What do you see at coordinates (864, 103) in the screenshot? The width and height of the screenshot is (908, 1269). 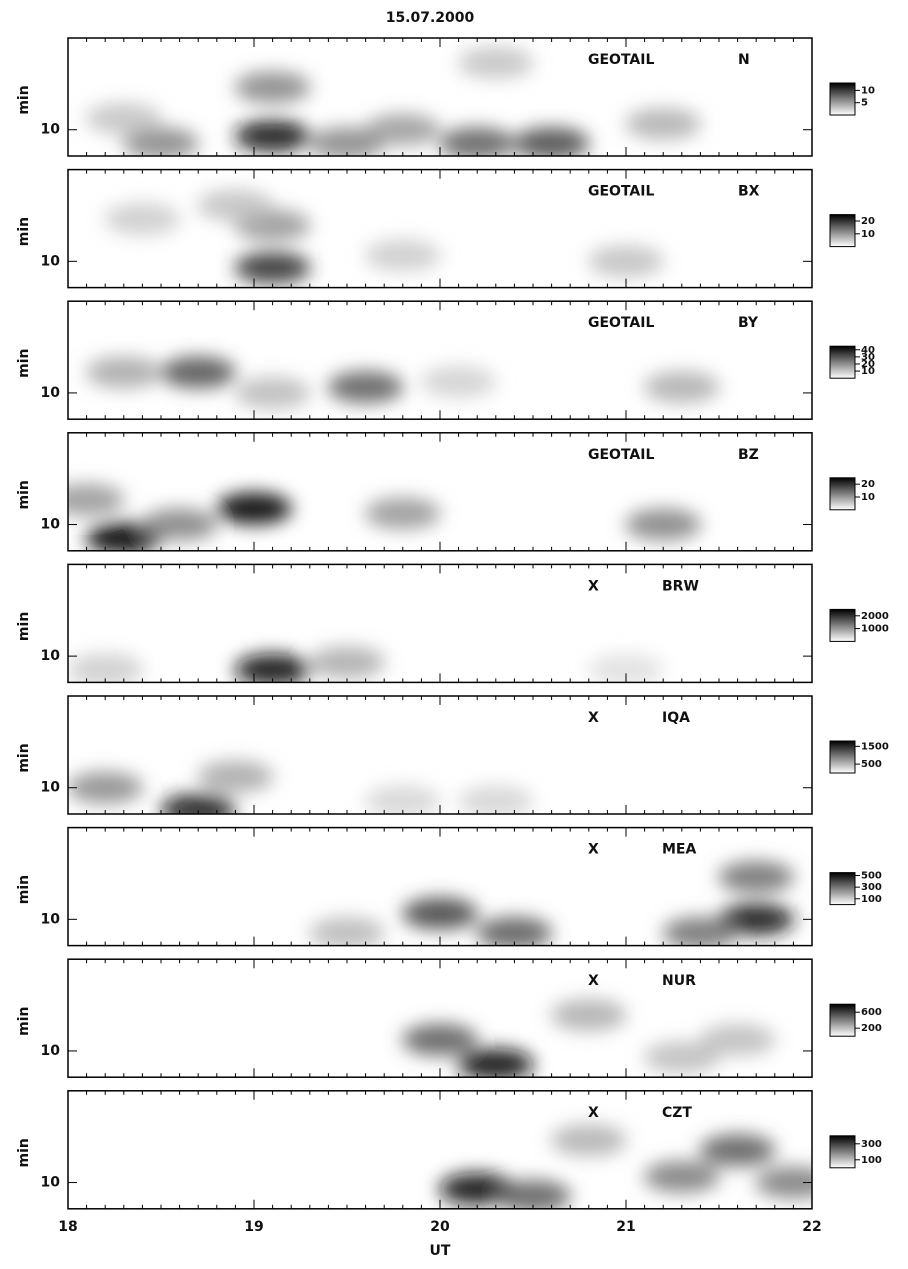 I see `colorbar-tick-label: 5` at bounding box center [864, 103].